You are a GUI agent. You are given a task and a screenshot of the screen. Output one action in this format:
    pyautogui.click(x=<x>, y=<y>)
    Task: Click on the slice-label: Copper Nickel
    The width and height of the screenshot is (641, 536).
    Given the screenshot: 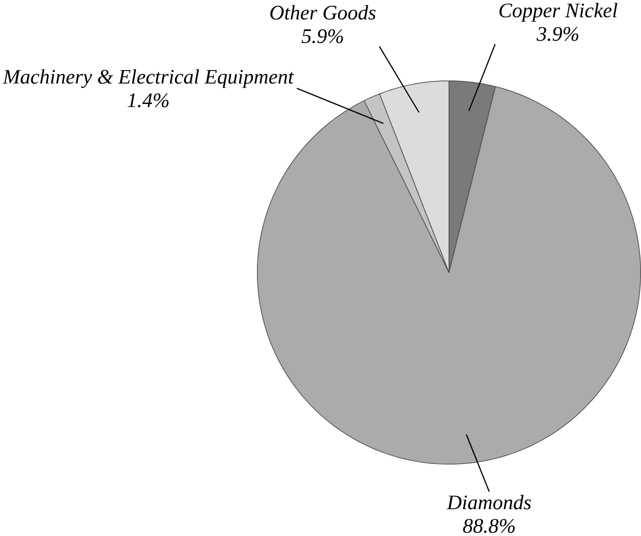 What is the action you would take?
    pyautogui.click(x=559, y=12)
    